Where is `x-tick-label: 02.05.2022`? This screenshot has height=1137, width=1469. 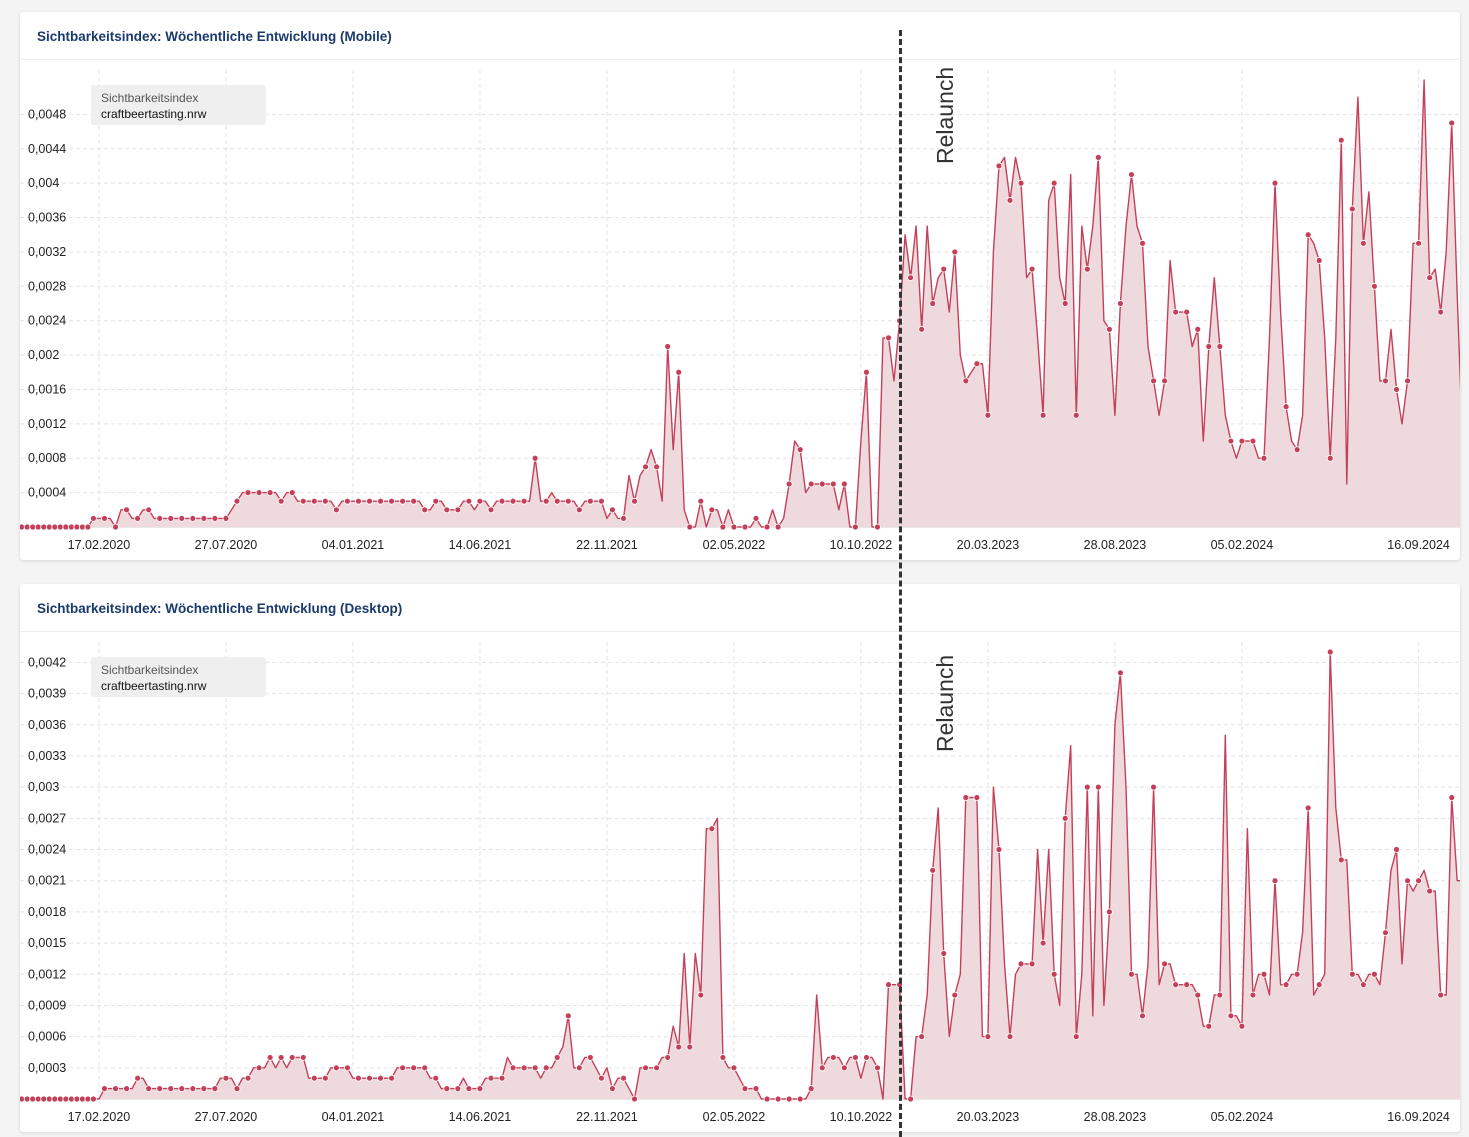 x-tick-label: 02.05.2022 is located at coordinates (734, 545).